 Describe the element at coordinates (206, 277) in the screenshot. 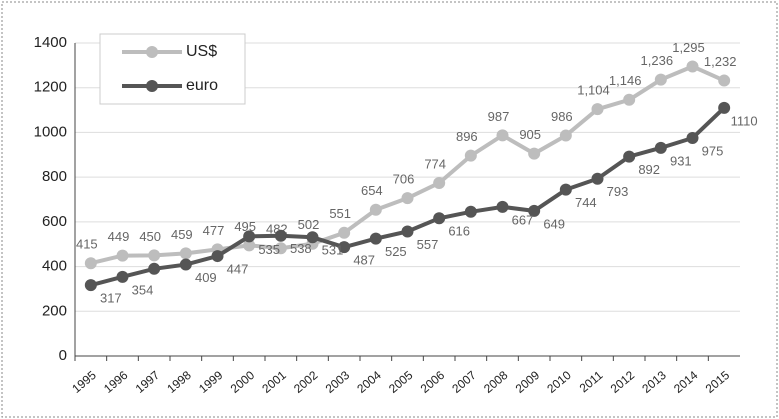

I see `value-label: 409` at that location.